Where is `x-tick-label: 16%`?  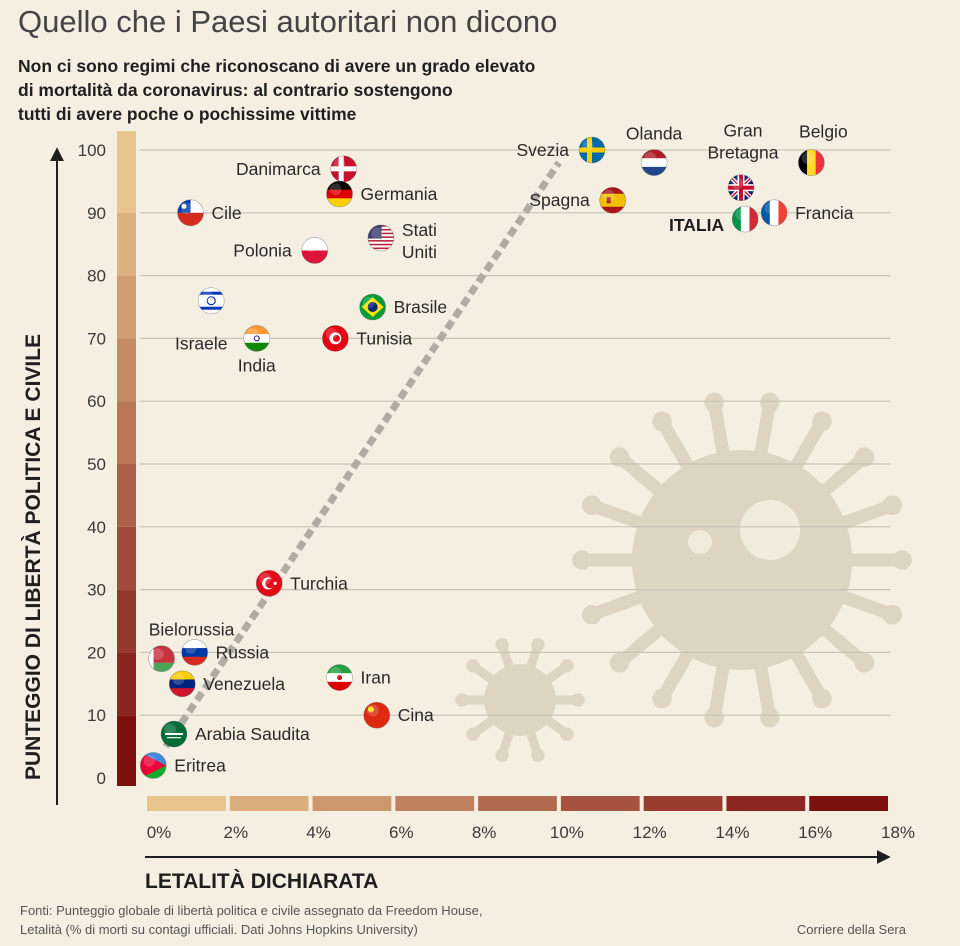 x-tick-label: 16% is located at coordinates (815, 832).